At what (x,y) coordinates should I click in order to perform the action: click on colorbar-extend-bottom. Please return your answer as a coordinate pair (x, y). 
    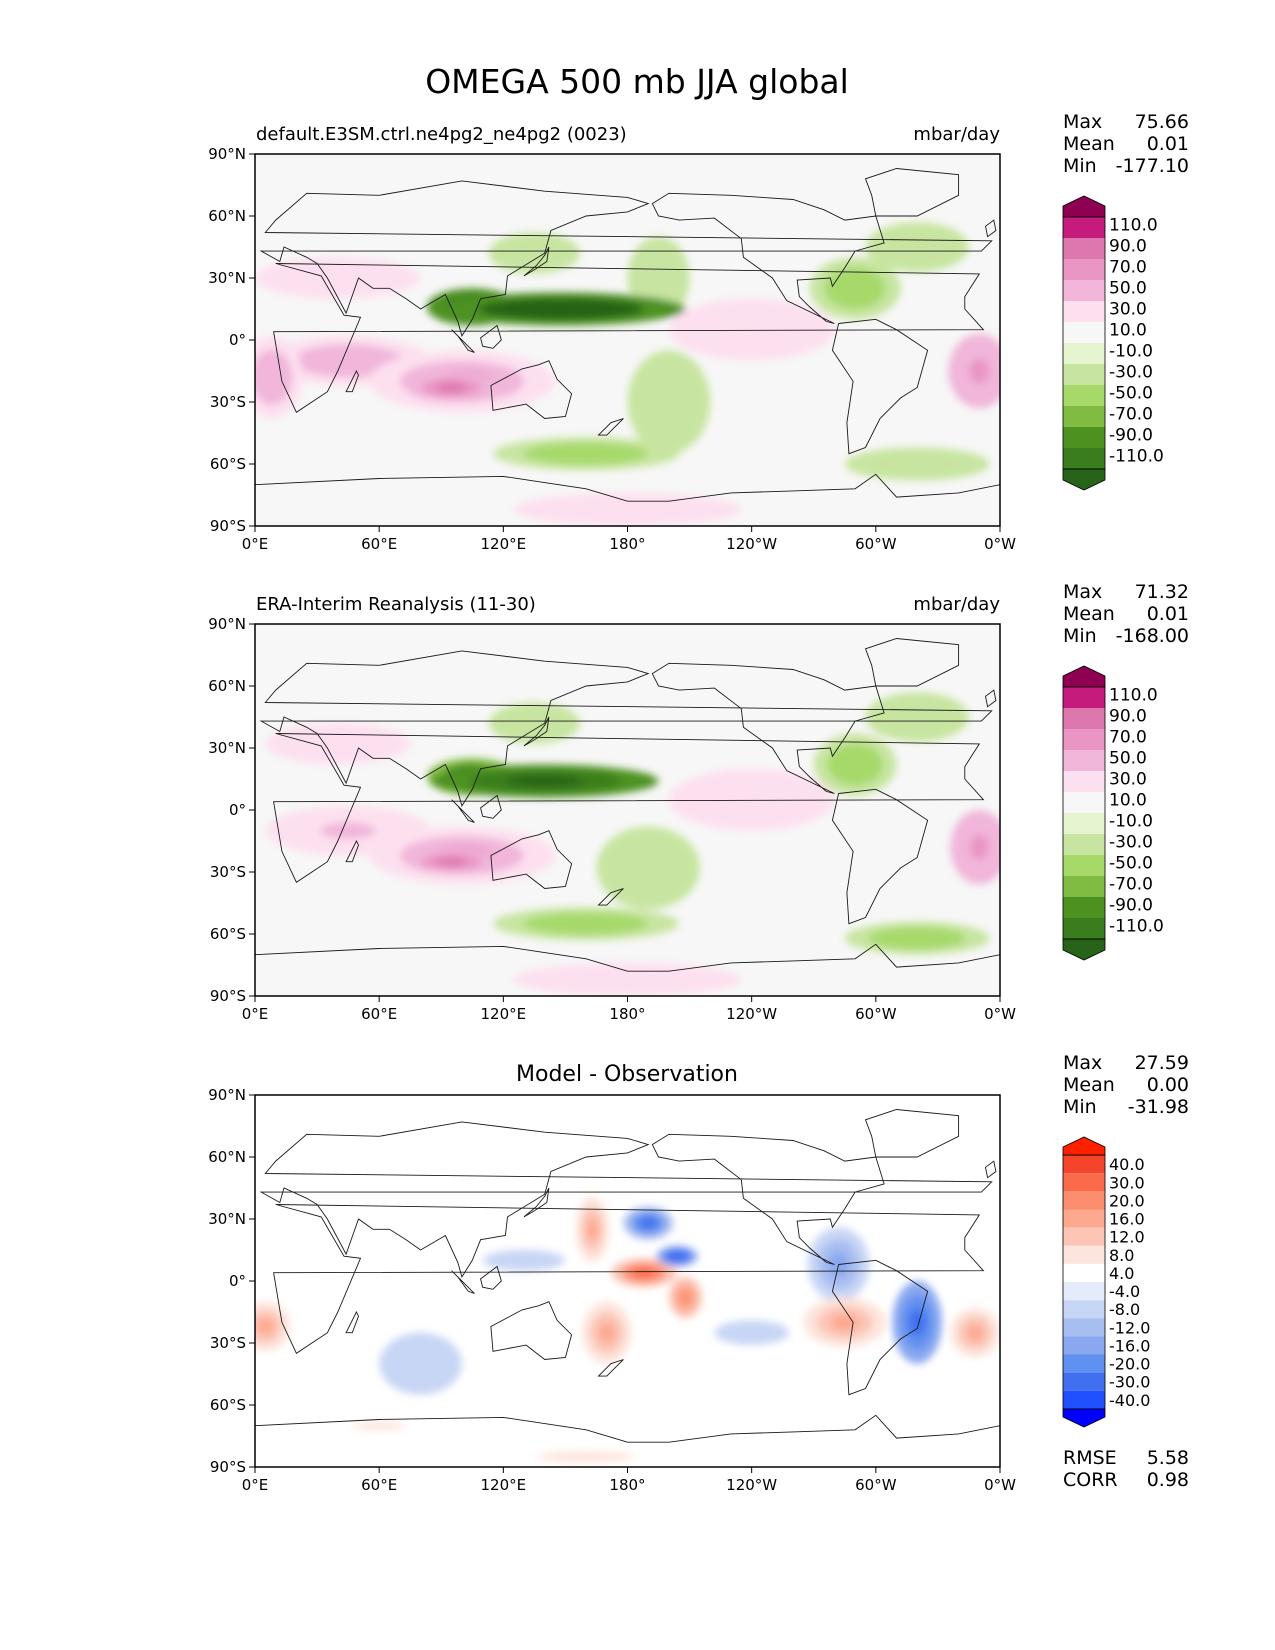
    Looking at the image, I should click on (1084, 1418).